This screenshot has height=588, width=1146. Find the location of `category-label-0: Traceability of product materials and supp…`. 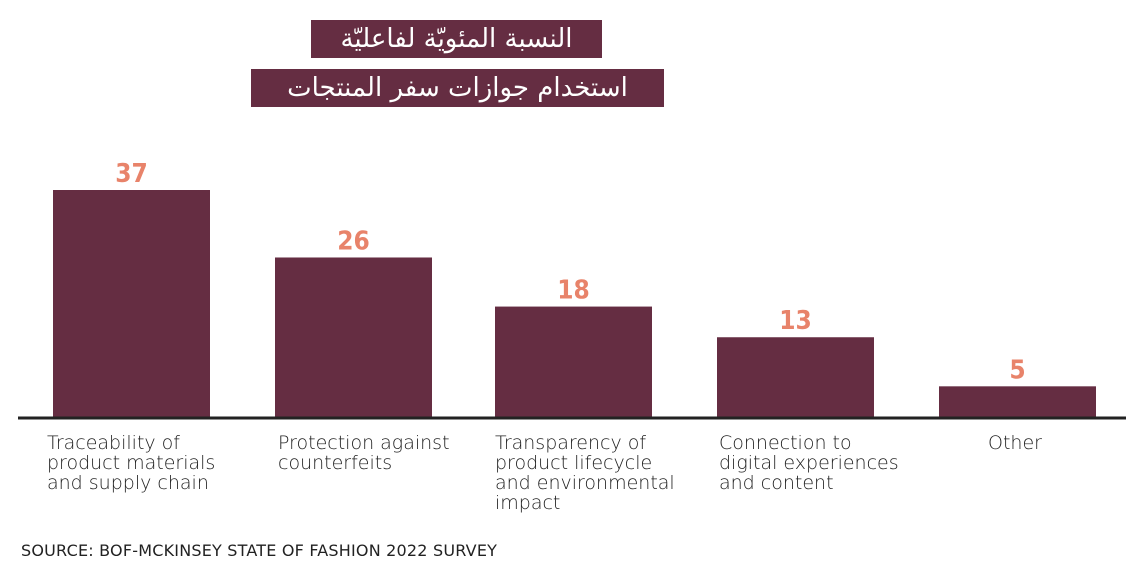

category-label-0: Traceability of product materials and supp… is located at coordinates (131, 463).